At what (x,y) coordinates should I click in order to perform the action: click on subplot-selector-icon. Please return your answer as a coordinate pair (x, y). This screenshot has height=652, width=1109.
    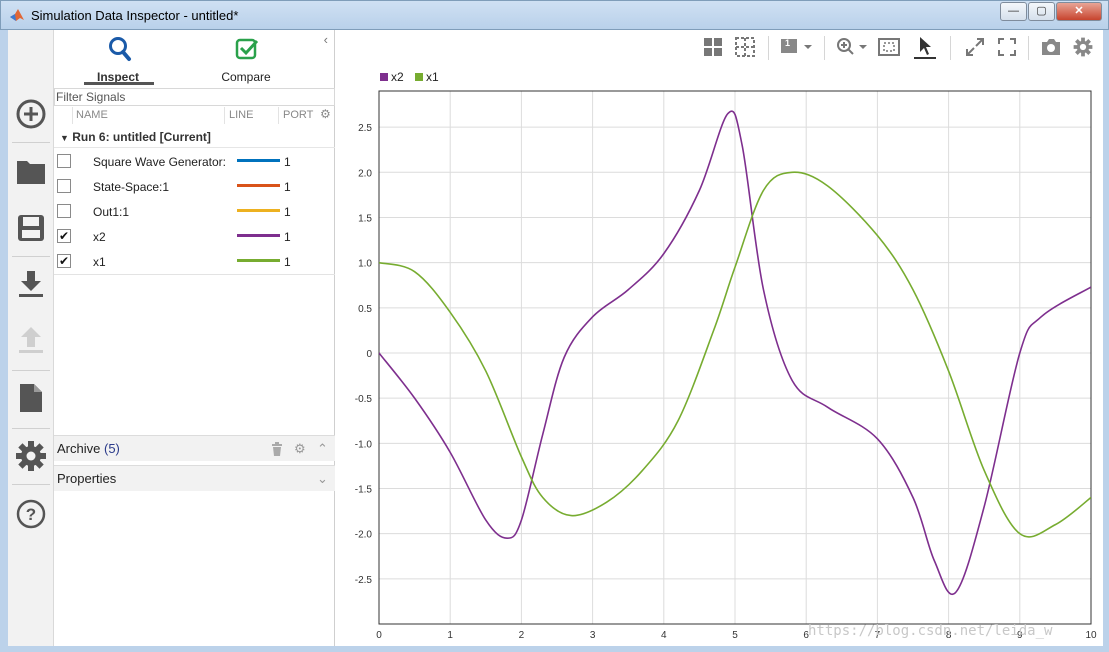
    Looking at the image, I should click on (796, 46).